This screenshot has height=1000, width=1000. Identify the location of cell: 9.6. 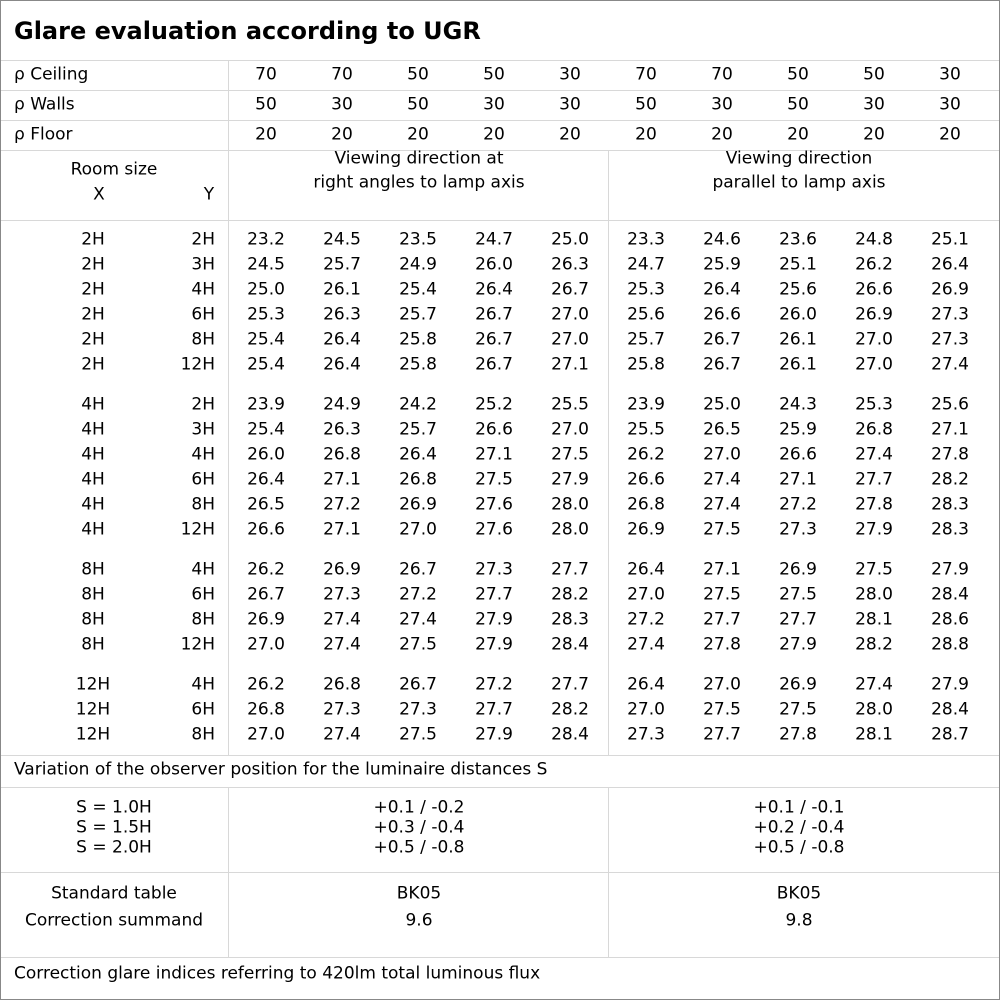
(419, 920).